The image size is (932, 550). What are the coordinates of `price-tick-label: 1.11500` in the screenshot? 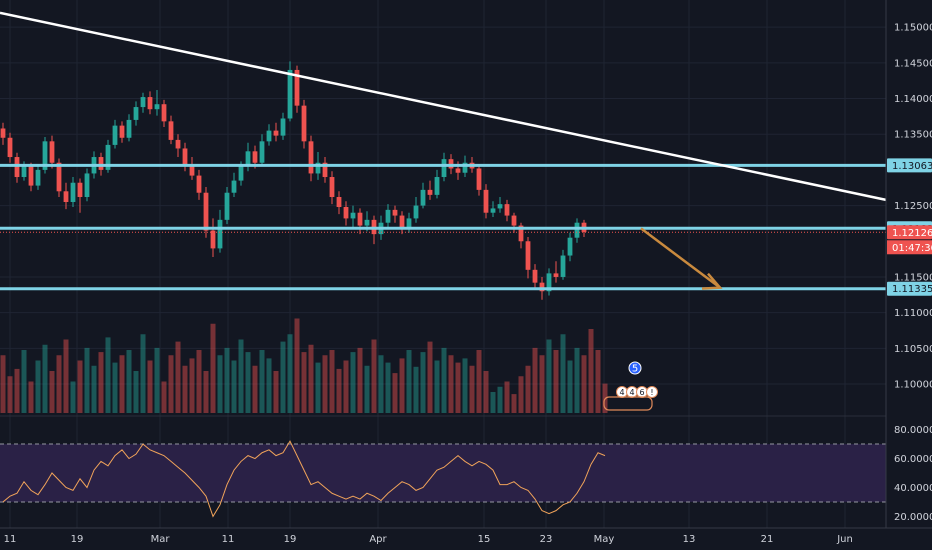 It's located at (913, 277).